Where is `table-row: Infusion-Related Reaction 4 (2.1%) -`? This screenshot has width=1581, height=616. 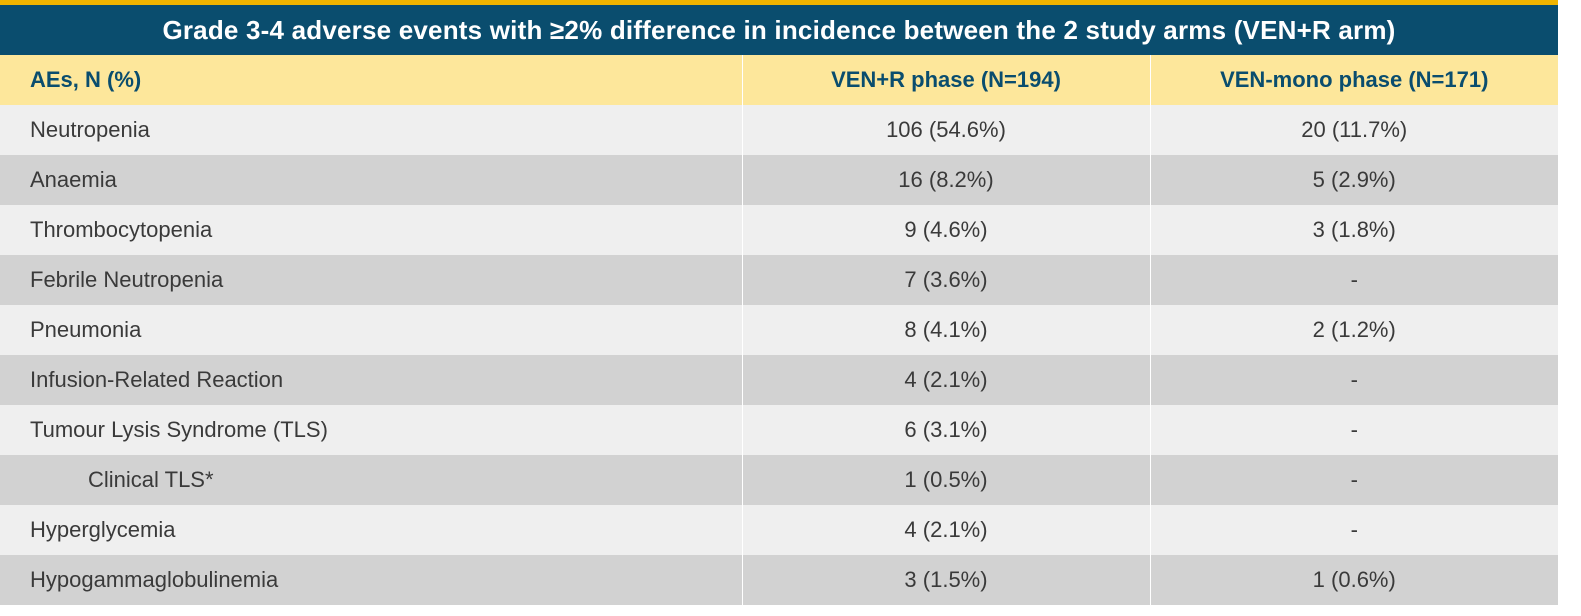
table-row: Infusion-Related Reaction 4 (2.1%) - is located at coordinates (779, 380).